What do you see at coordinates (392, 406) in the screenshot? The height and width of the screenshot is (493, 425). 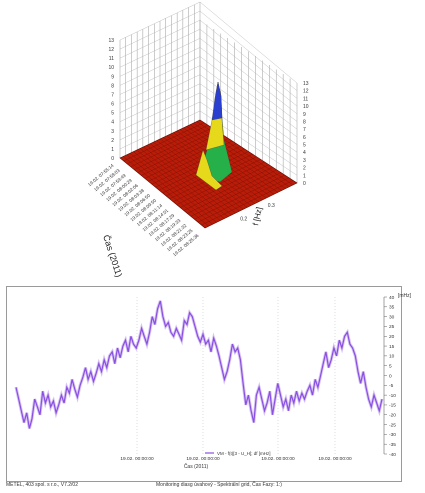 I see `y-tick-label: -15` at bounding box center [392, 406].